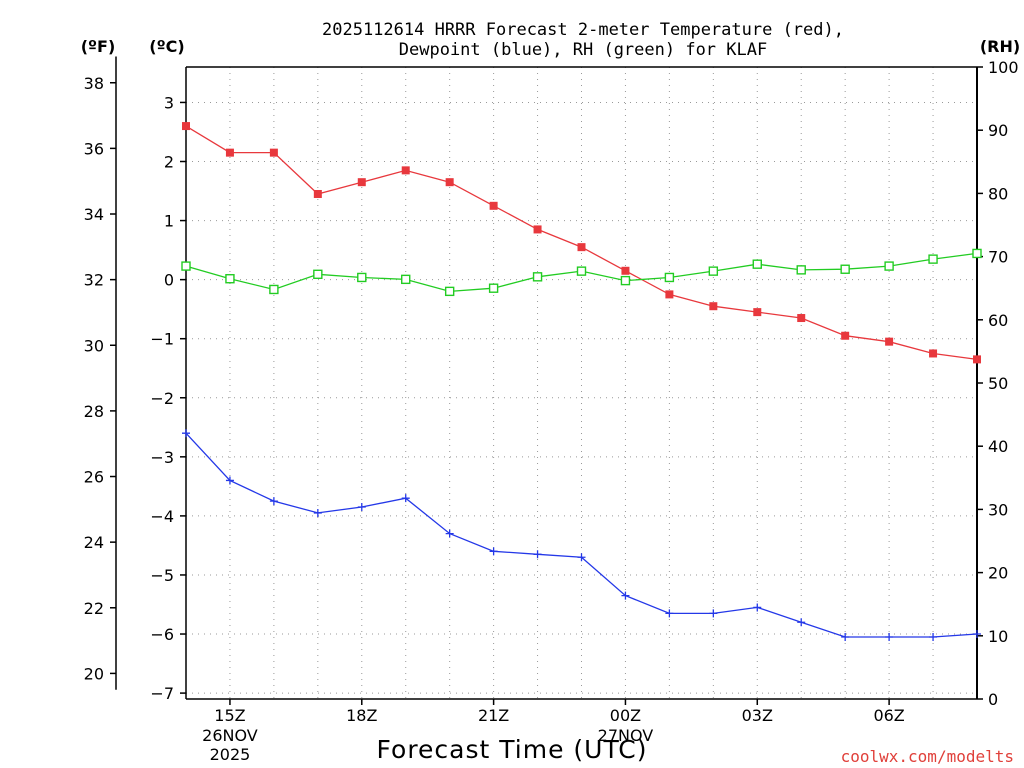 This screenshot has width=1024, height=768. I want to click on x-tick-sublabel: 27NOV, so click(626, 735).